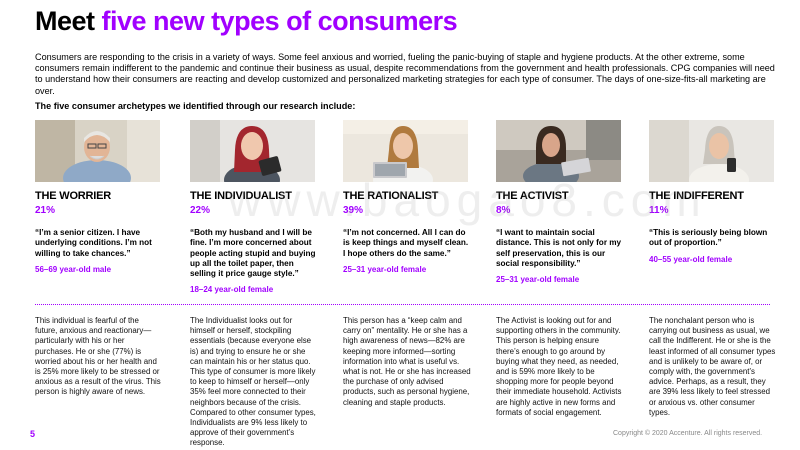 This screenshot has height=450, width=800. I want to click on archetype-age: 56–69 year-old male, so click(73, 269).